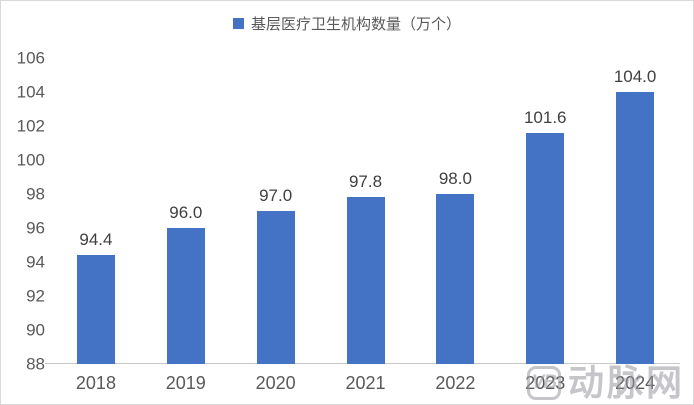 This screenshot has width=694, height=405. I want to click on bar-value-label: 101.6, so click(545, 117).